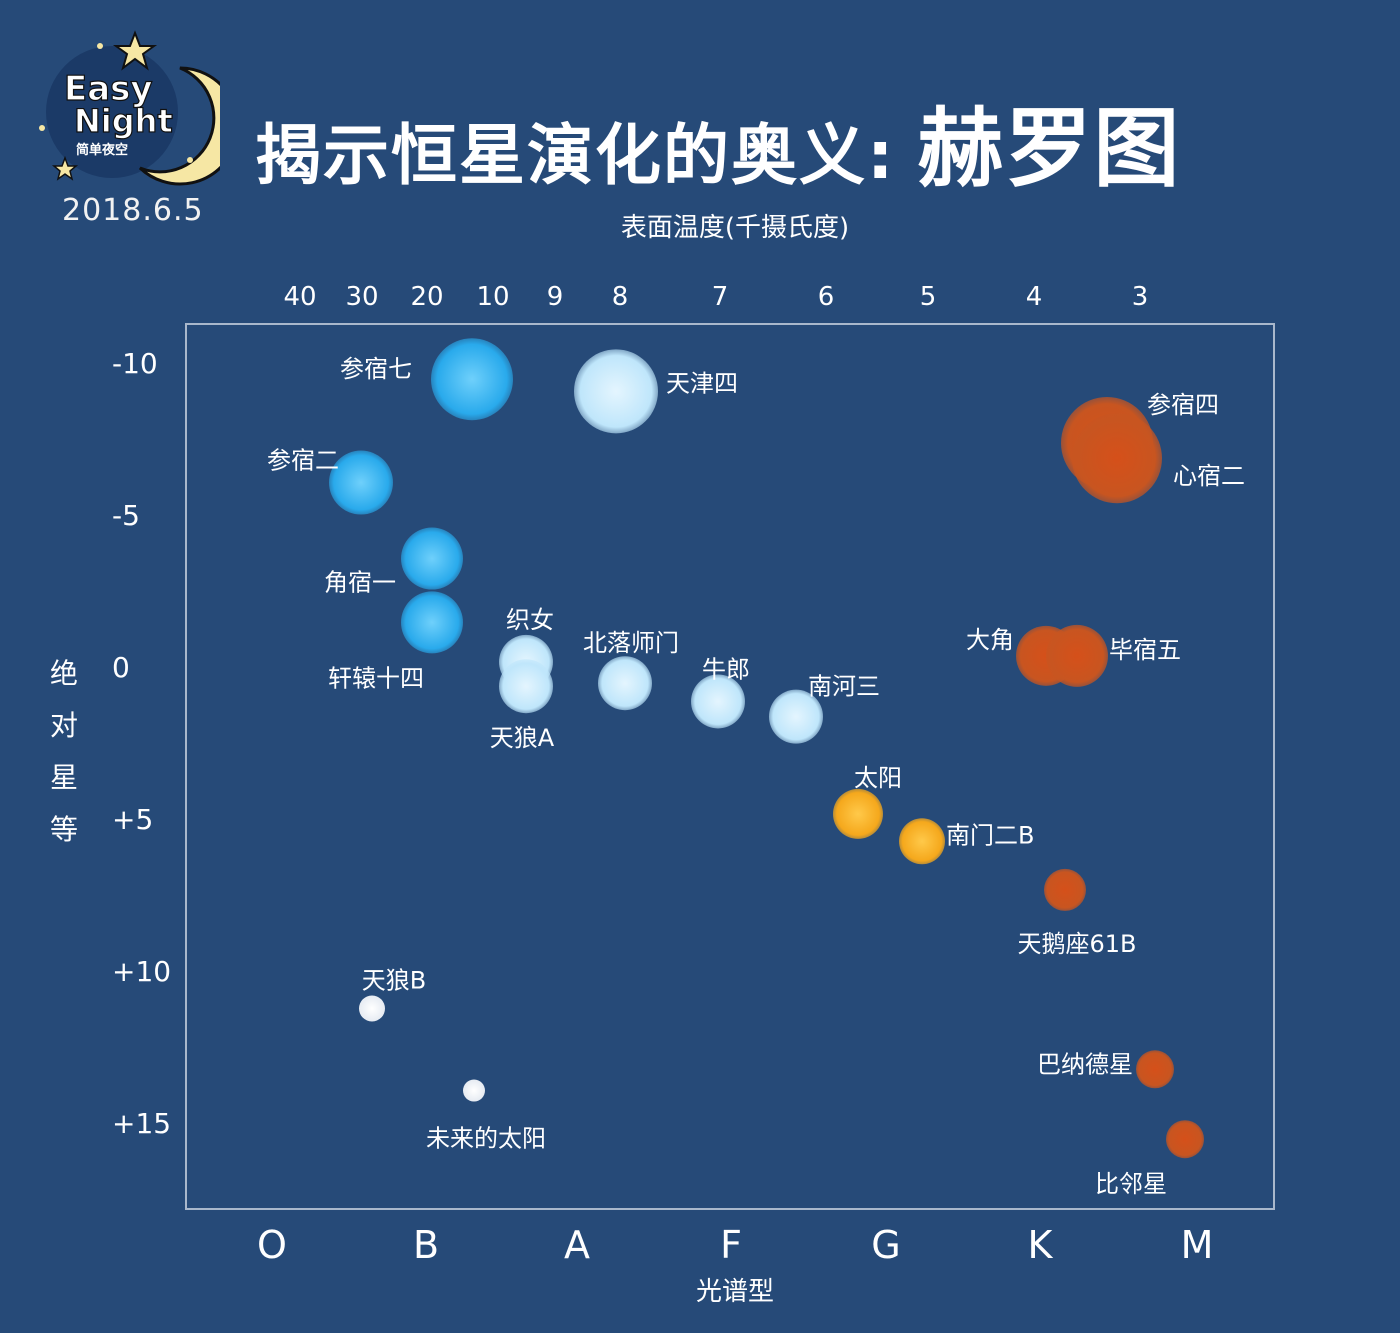 The height and width of the screenshot is (1333, 1400). Describe the element at coordinates (64, 673) in the screenshot. I see `y-axis-label-char: 绝` at that location.